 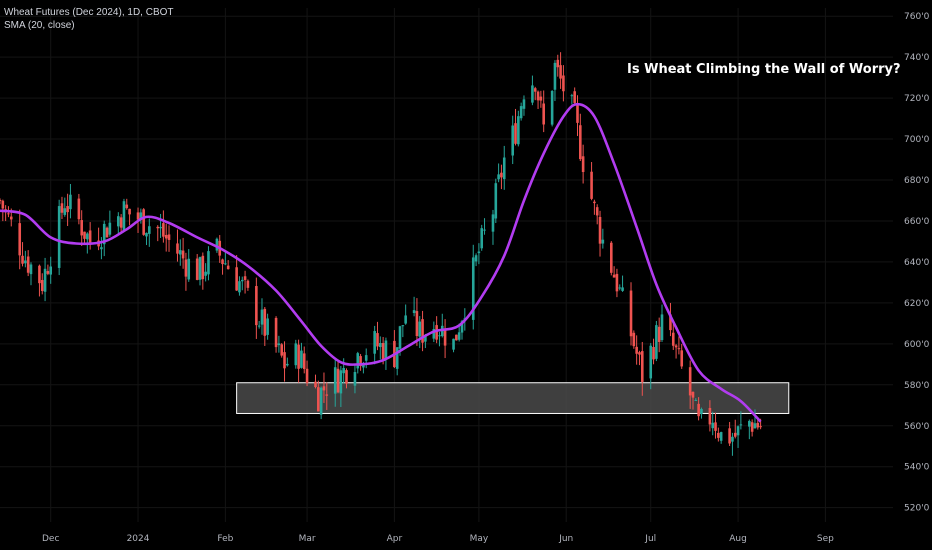 What do you see at coordinates (650, 539) in the screenshot?
I see `time-tick-label: Jul` at bounding box center [650, 539].